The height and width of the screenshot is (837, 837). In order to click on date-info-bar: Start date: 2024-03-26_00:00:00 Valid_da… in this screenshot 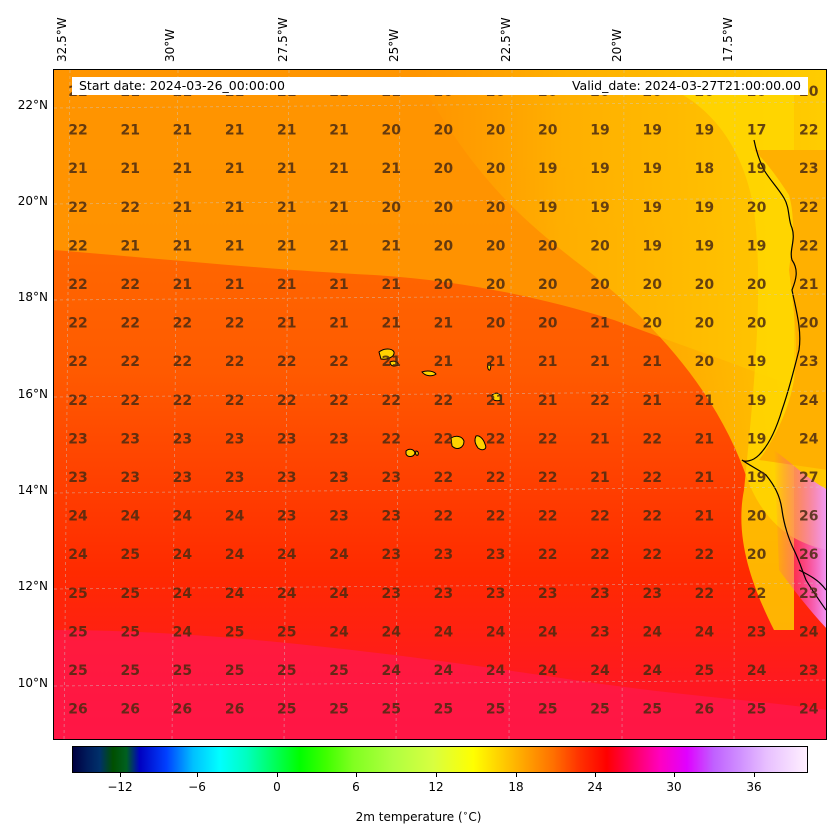, I will do `click(440, 86)`.